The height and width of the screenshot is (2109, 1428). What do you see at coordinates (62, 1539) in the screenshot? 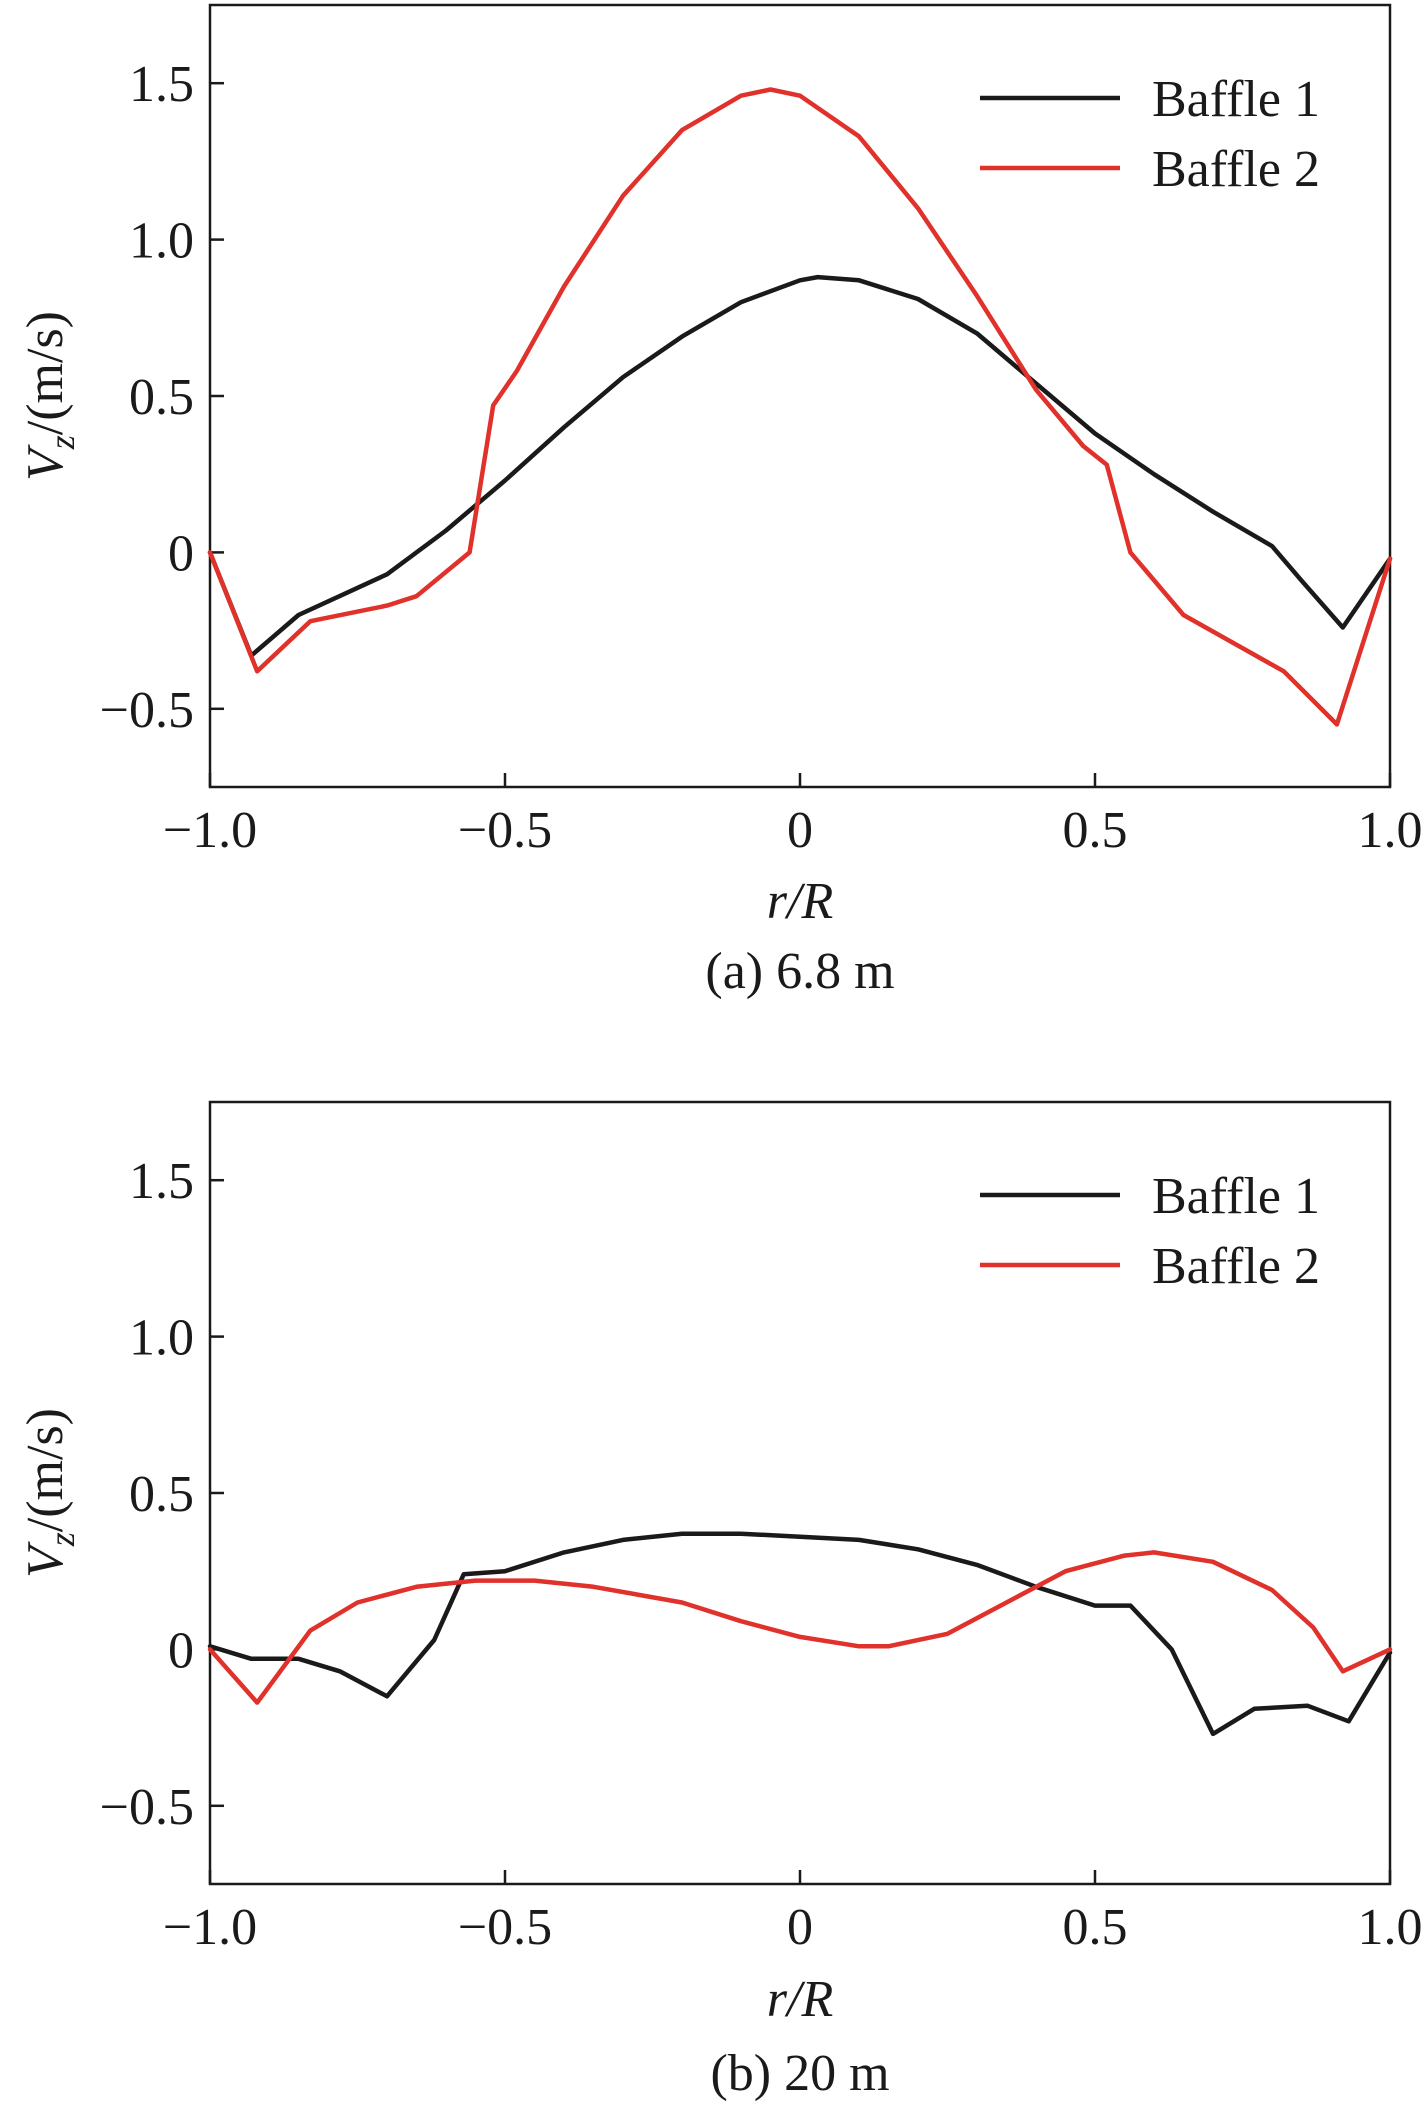
I see `ylabel-b-sub: z` at bounding box center [62, 1539].